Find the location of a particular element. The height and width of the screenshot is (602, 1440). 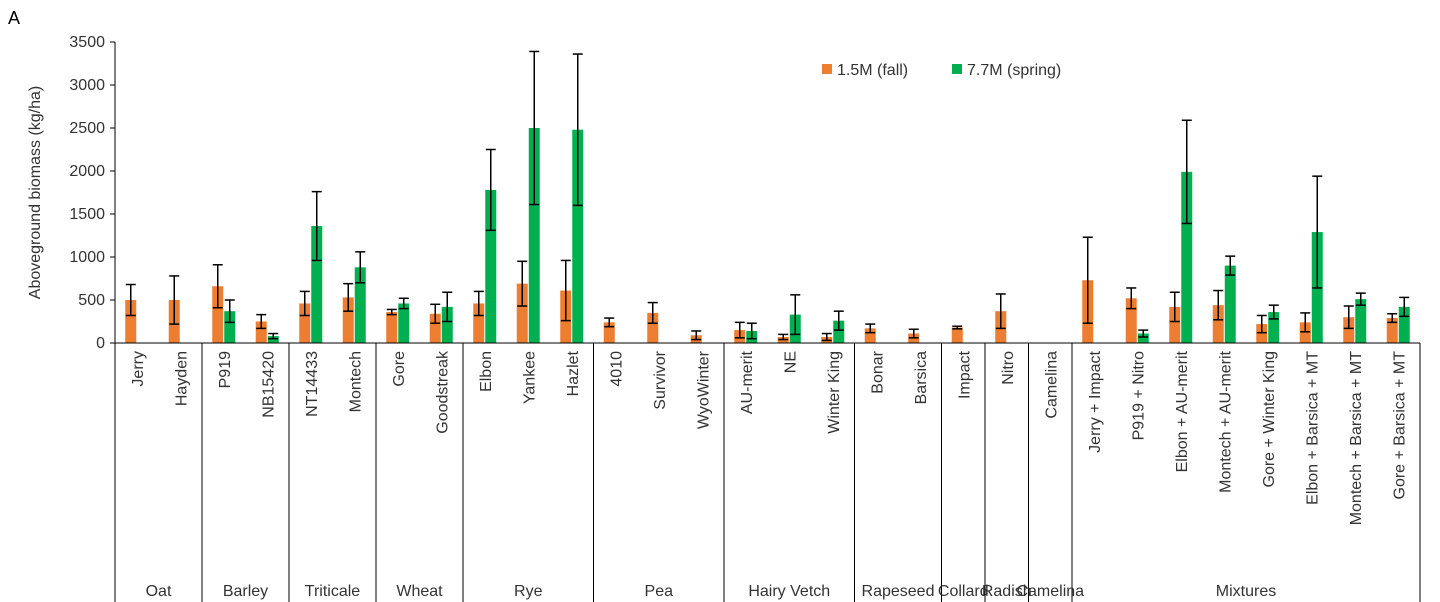

category-label: Gore + Barsica + MT is located at coordinates (1399, 425).